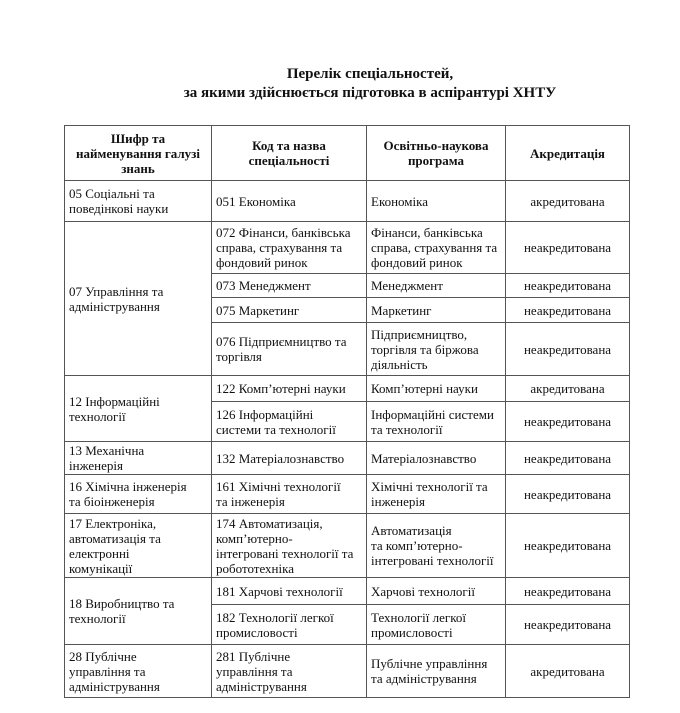  I want to click on program-cell: Технології легкої промисловості, so click(436, 624).